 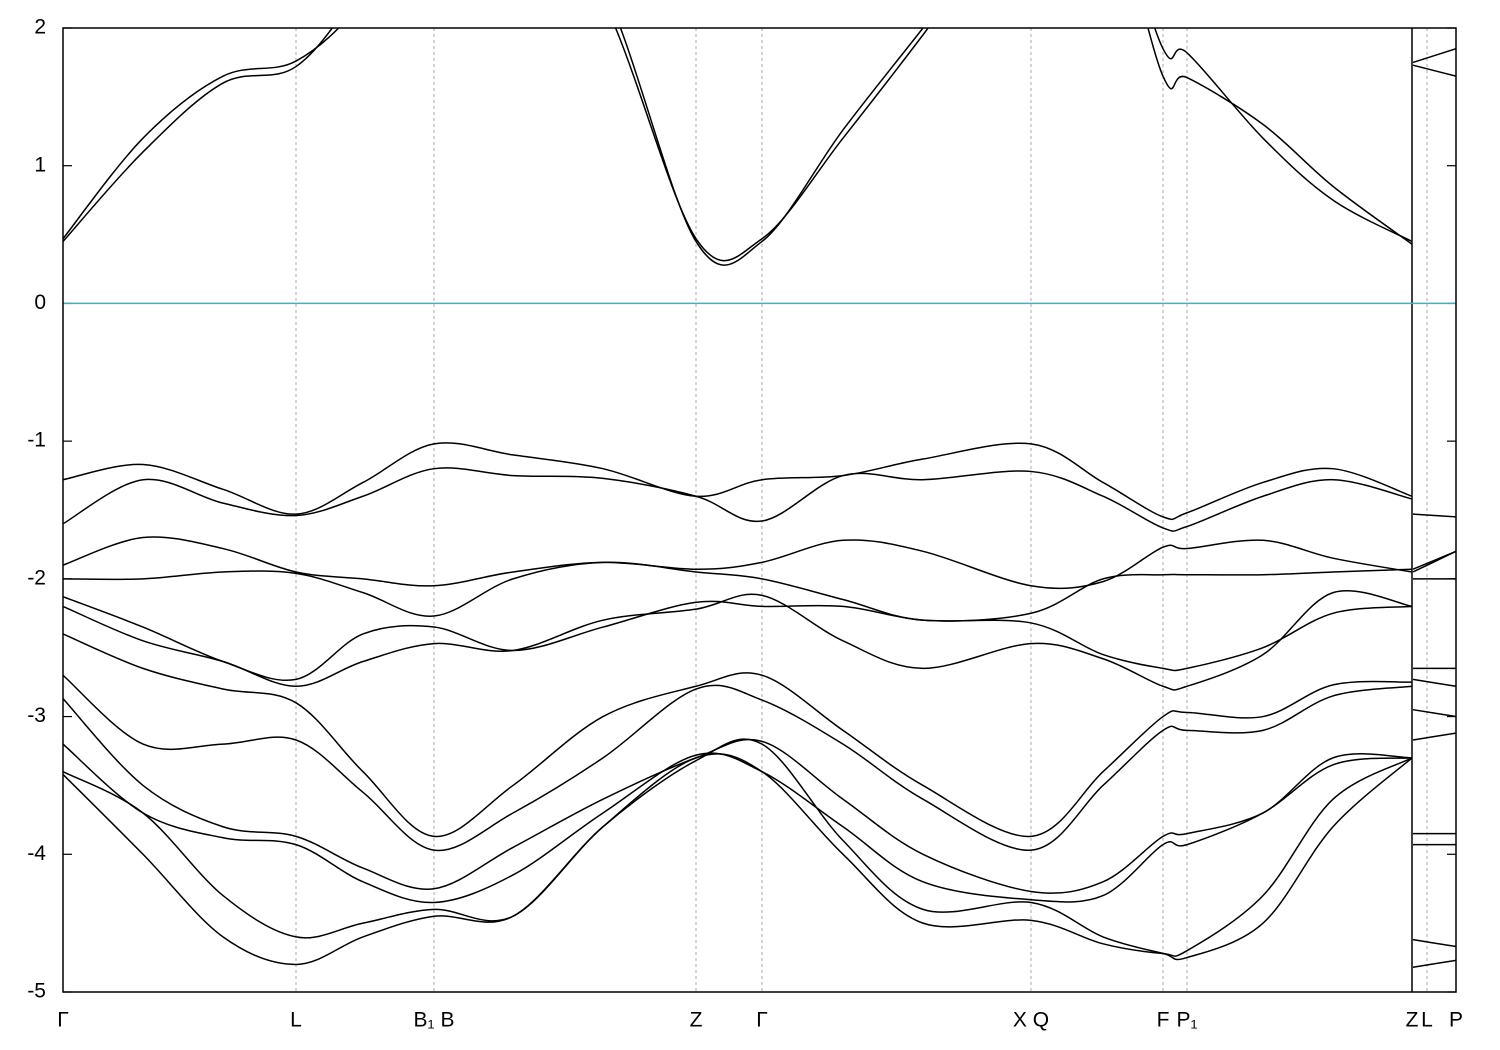 I want to click on y-tick-label: -5, so click(x=36, y=991).